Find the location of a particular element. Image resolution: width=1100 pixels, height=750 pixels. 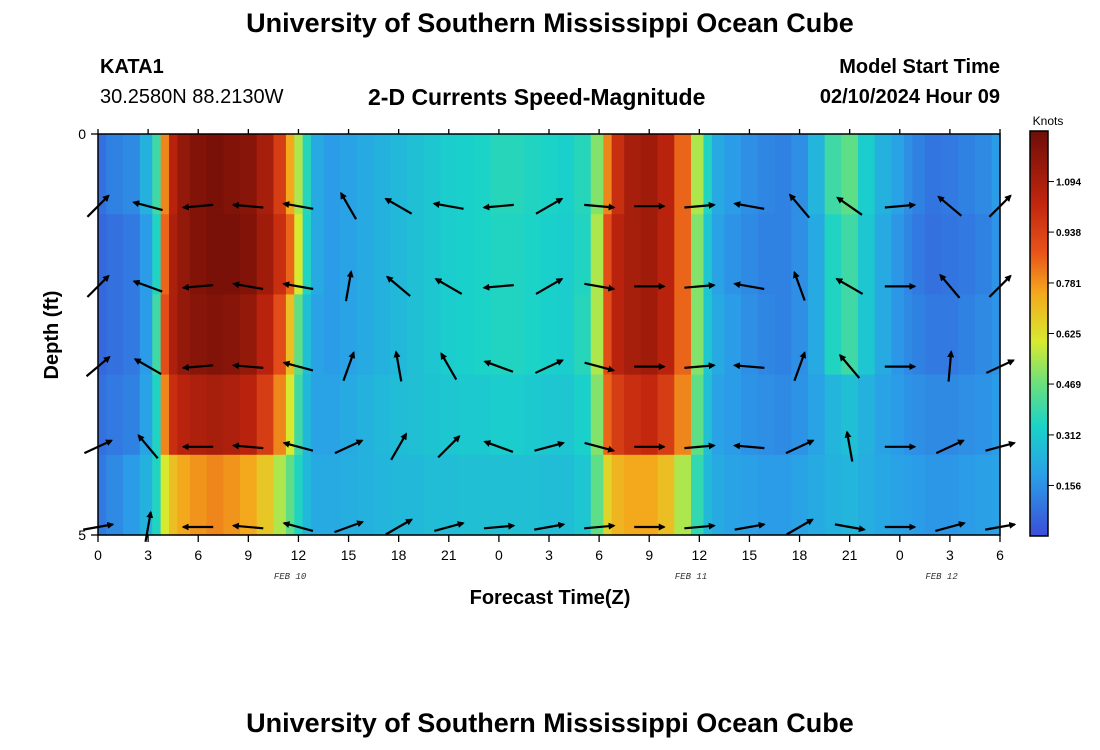

x-tick-label: 15 is located at coordinates (750, 555).